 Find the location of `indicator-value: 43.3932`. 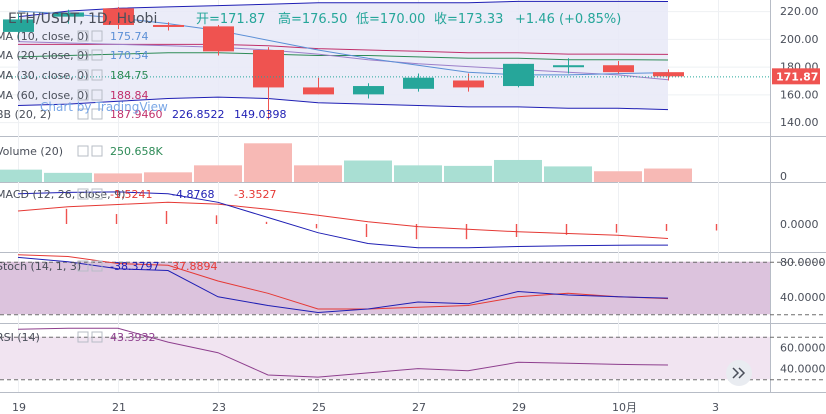

indicator-value: 43.3932 is located at coordinates (133, 337).